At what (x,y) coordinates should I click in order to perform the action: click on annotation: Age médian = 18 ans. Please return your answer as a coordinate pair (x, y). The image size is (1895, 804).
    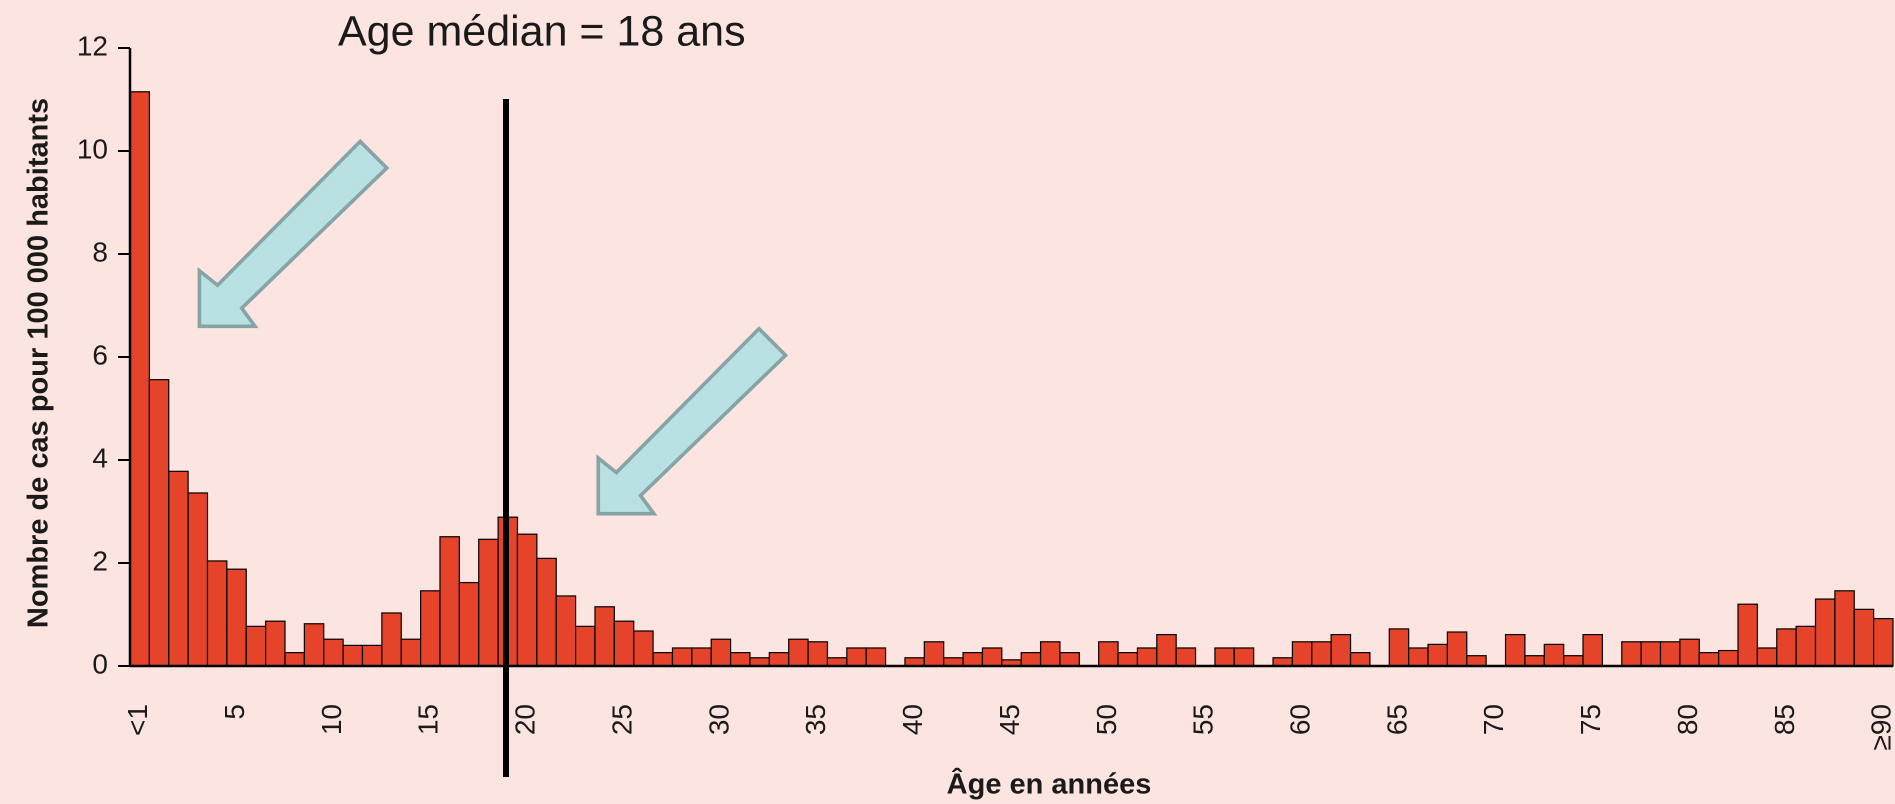
    Looking at the image, I should click on (542, 31).